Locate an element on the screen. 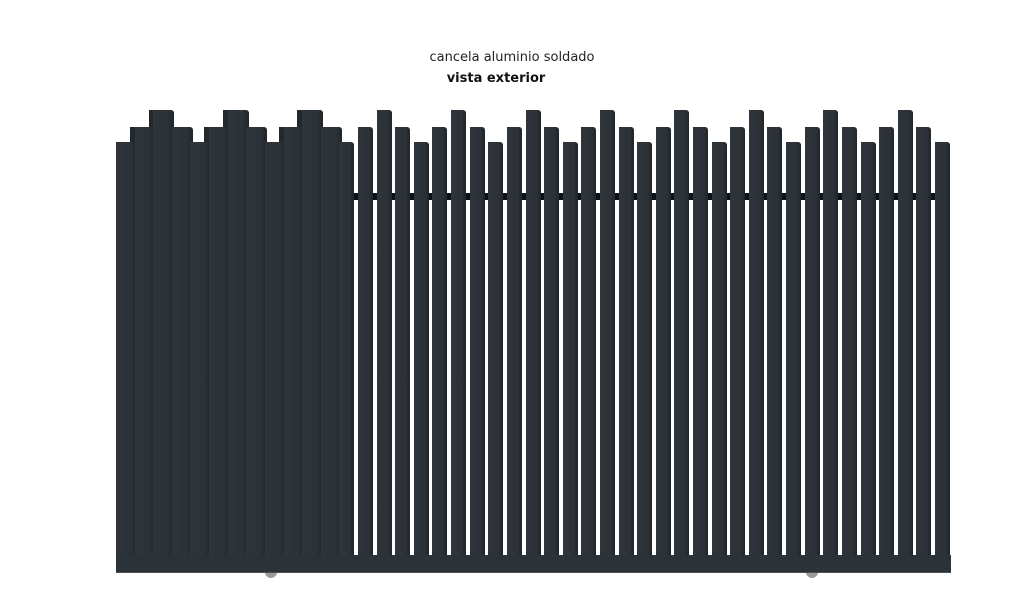 The width and height of the screenshot is (1024, 601). bottom-frame is located at coordinates (533, 563).